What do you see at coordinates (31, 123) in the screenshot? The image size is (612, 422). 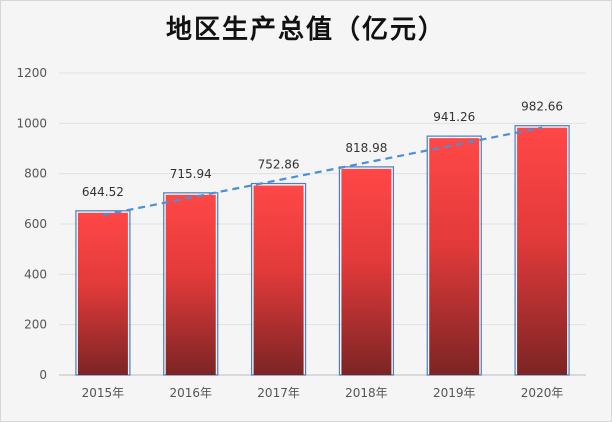 I see `y-tick-label: 1000` at bounding box center [31, 123].